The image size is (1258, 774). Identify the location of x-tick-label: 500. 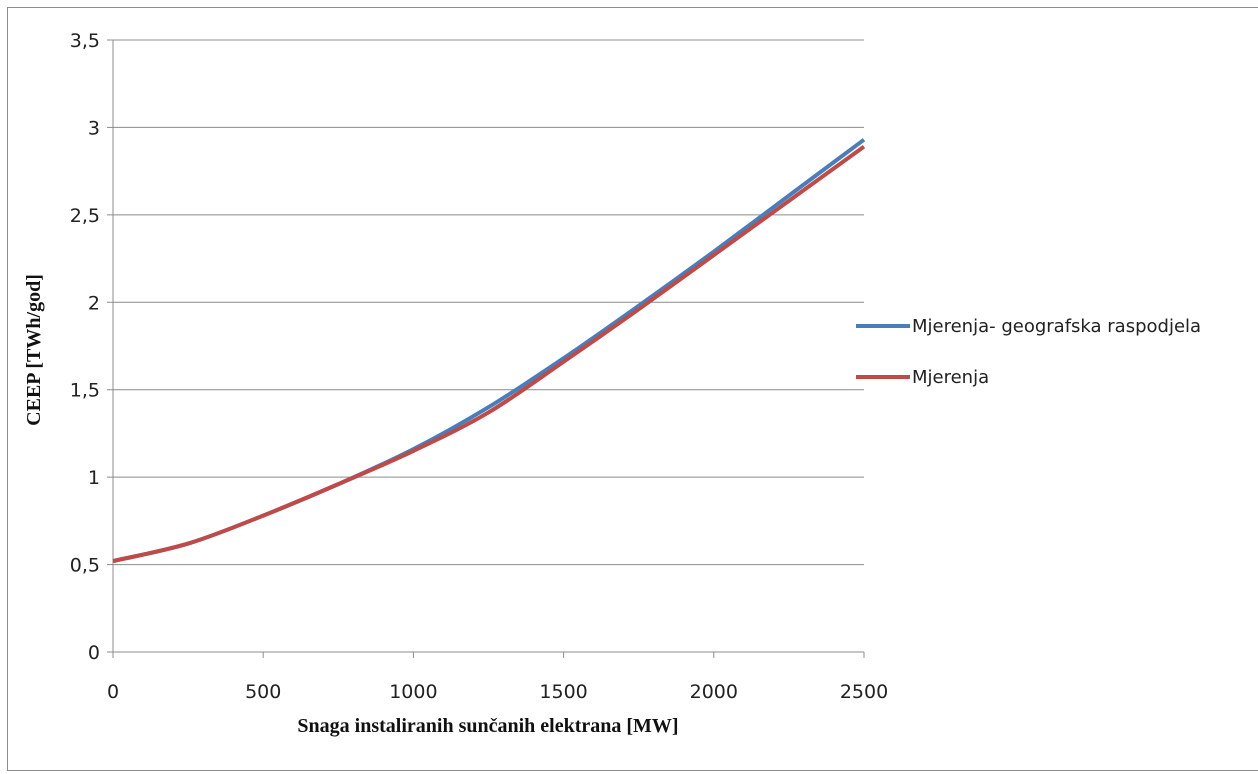
(263, 692).